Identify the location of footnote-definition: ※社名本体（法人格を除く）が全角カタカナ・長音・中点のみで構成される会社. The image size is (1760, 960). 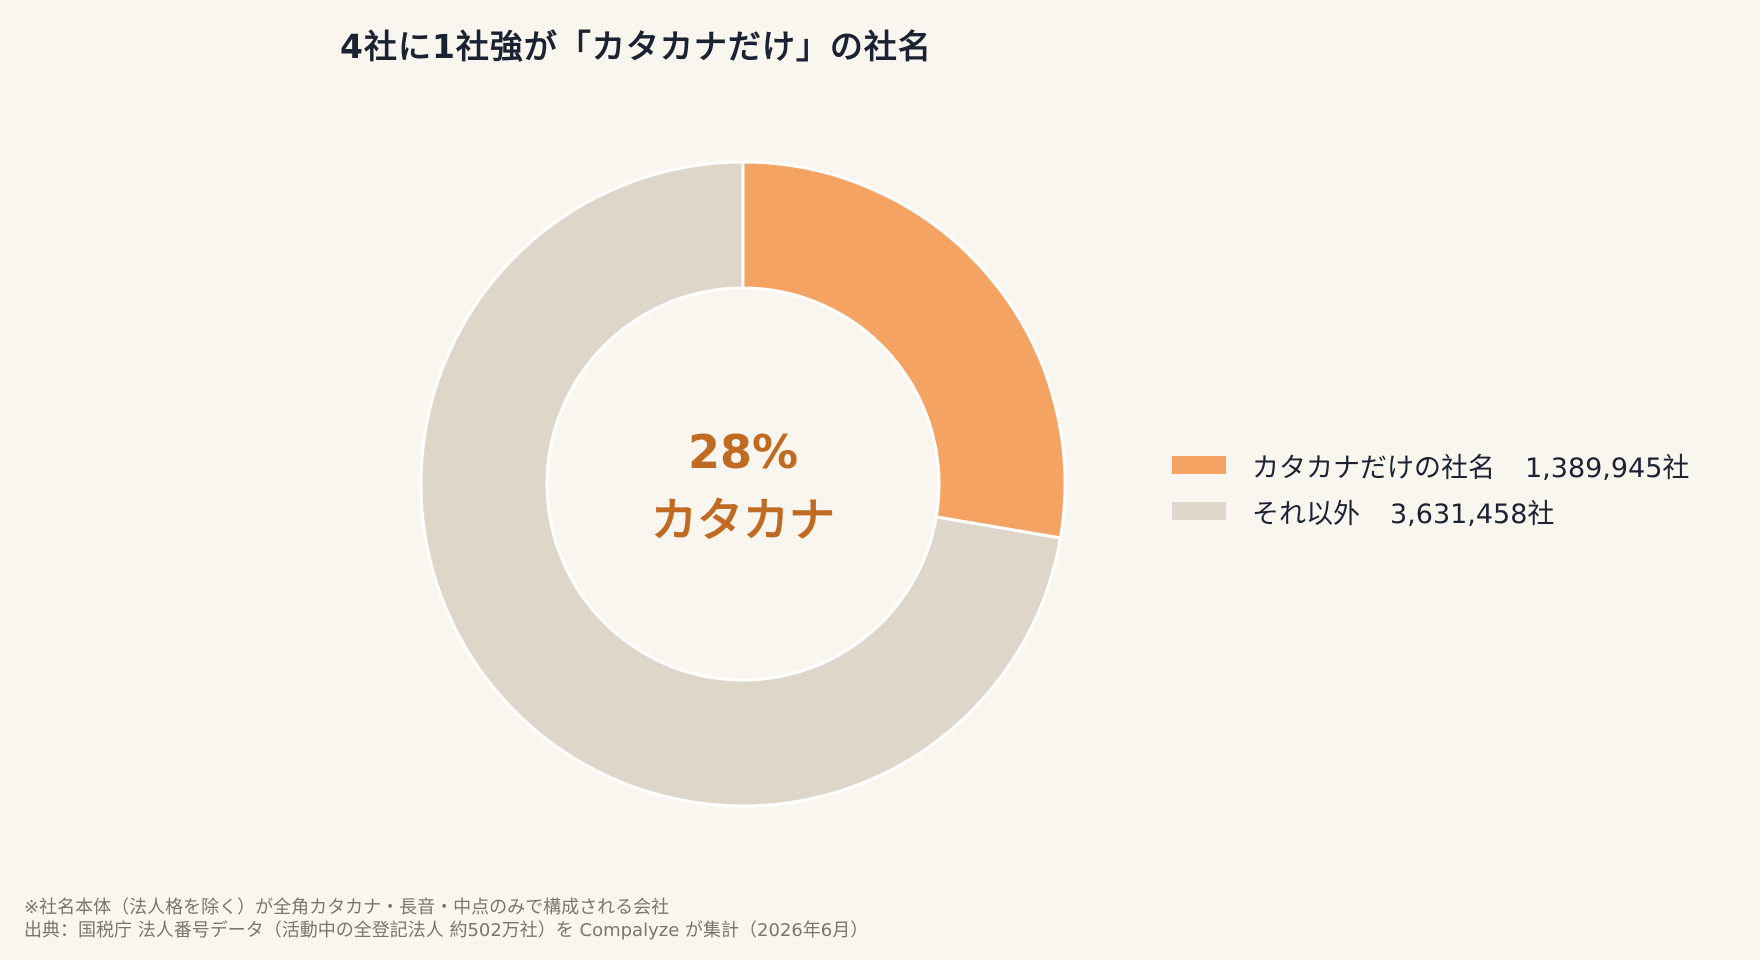
(347, 907).